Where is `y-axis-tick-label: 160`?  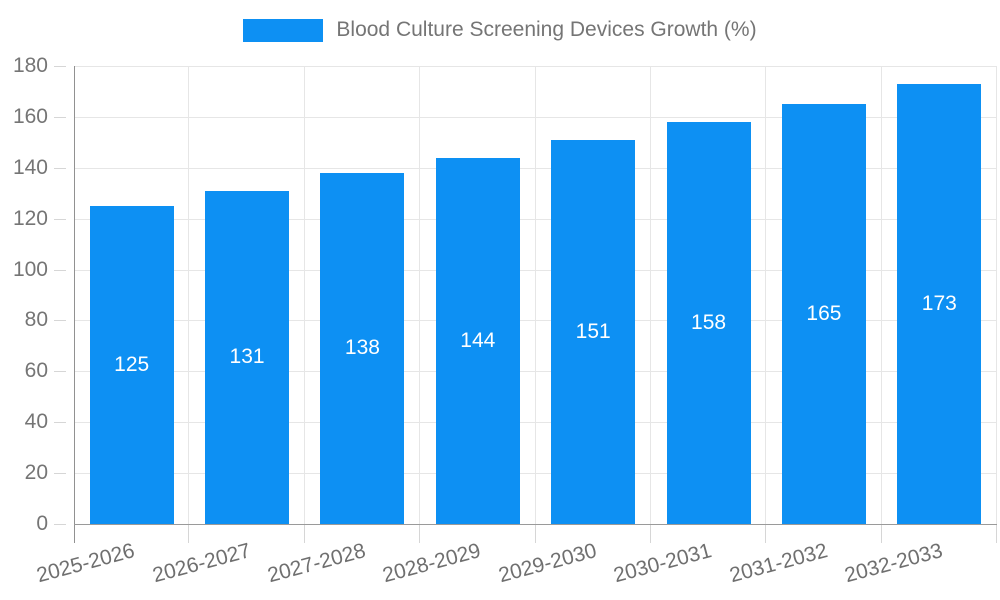 y-axis-tick-label: 160 is located at coordinates (30, 116).